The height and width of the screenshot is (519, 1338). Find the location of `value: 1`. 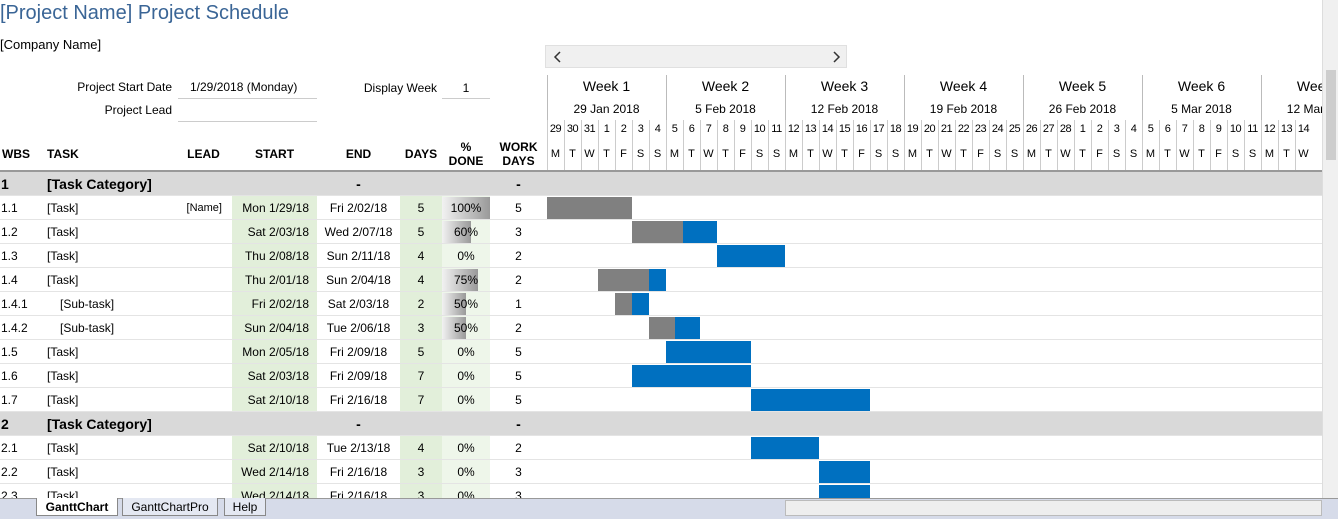

value: 1 is located at coordinates (466, 88).